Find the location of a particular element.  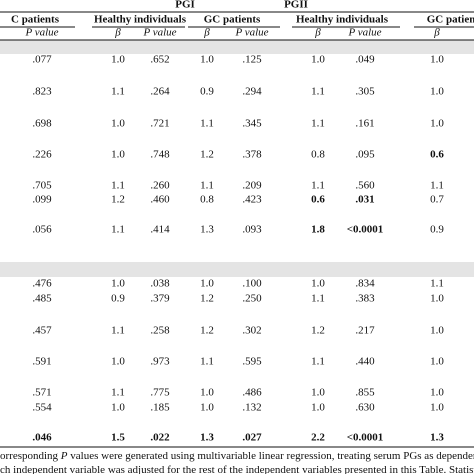

table-cell: .378 is located at coordinates (252, 155).